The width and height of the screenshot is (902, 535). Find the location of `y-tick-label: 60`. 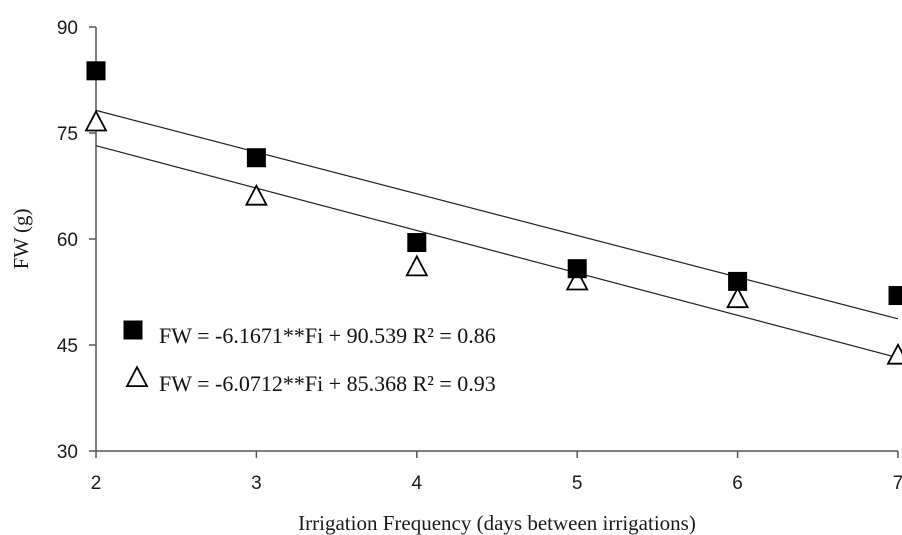

y-tick-label: 60 is located at coordinates (67, 240).